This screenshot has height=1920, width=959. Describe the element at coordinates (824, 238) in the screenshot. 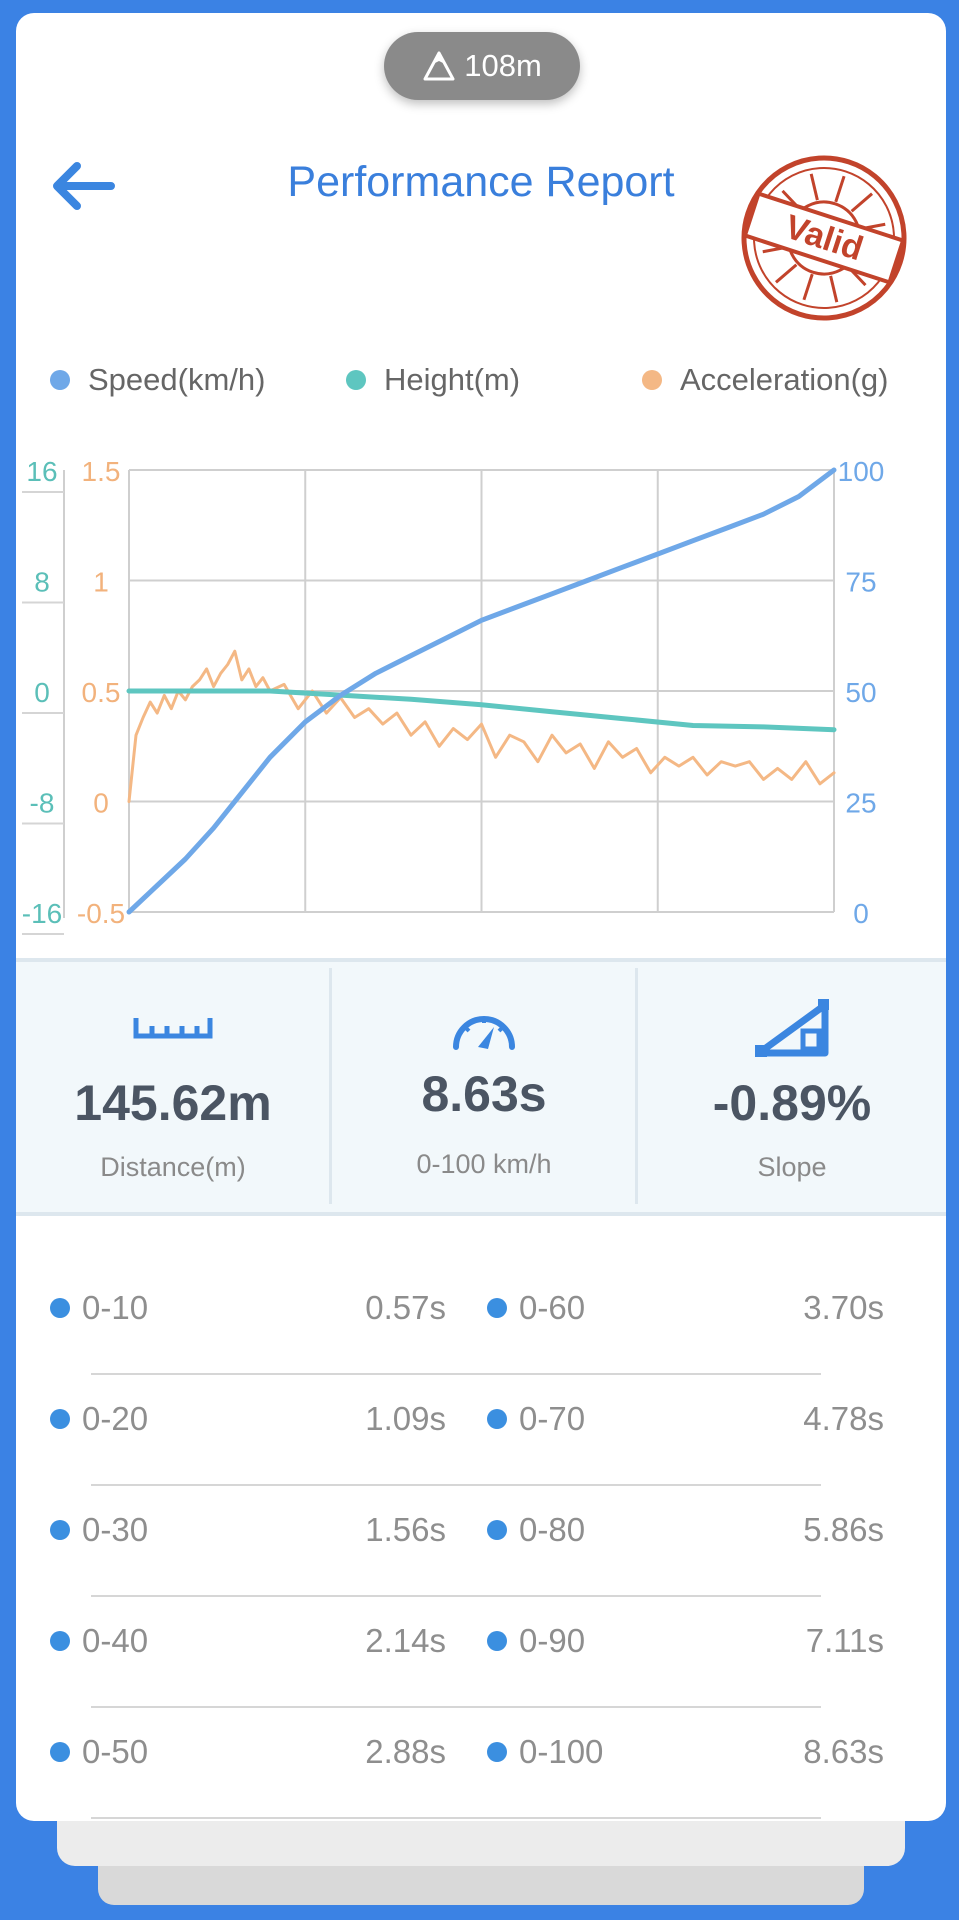

I see `valid-stamp: Valid` at that location.